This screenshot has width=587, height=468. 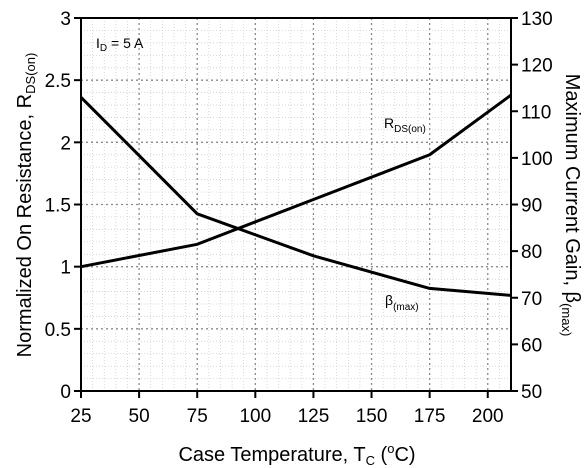 What do you see at coordinates (80, 416) in the screenshot?
I see `x-tick-label: 25` at bounding box center [80, 416].